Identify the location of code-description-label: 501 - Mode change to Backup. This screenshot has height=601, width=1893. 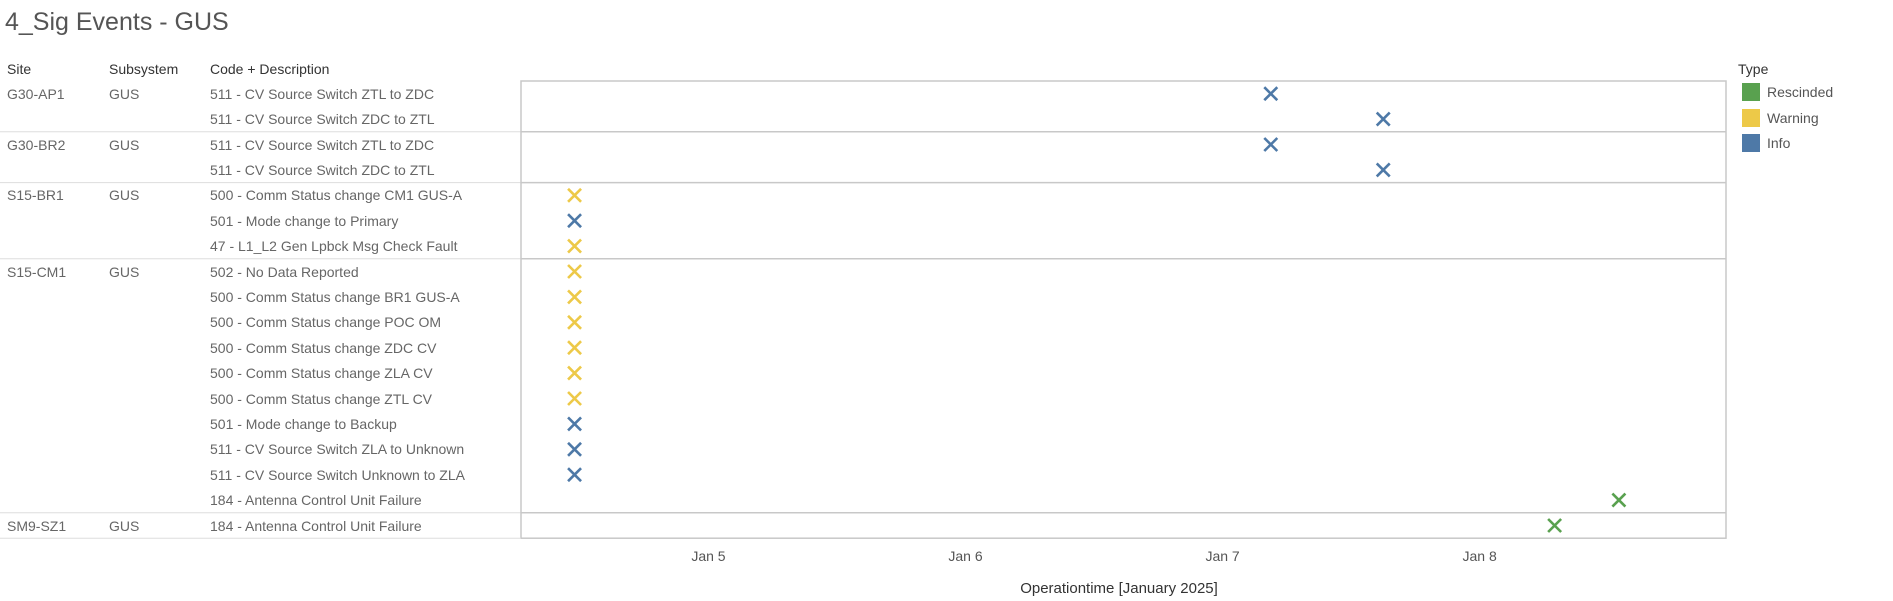
(303, 423).